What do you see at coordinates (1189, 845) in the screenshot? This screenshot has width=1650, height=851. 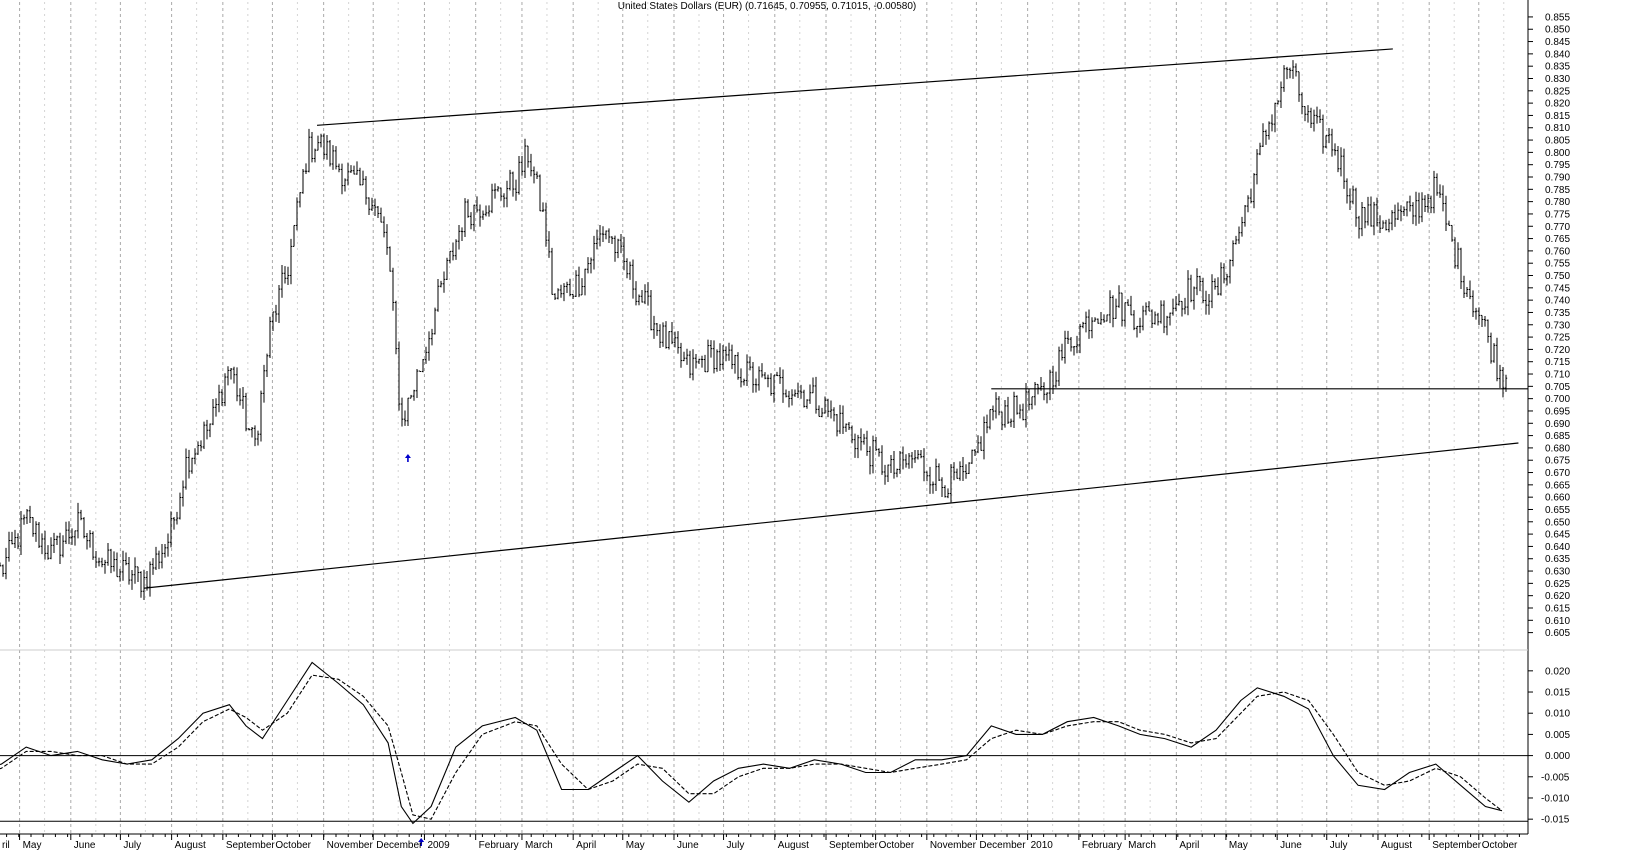 I see `x-tick-label: April` at bounding box center [1189, 845].